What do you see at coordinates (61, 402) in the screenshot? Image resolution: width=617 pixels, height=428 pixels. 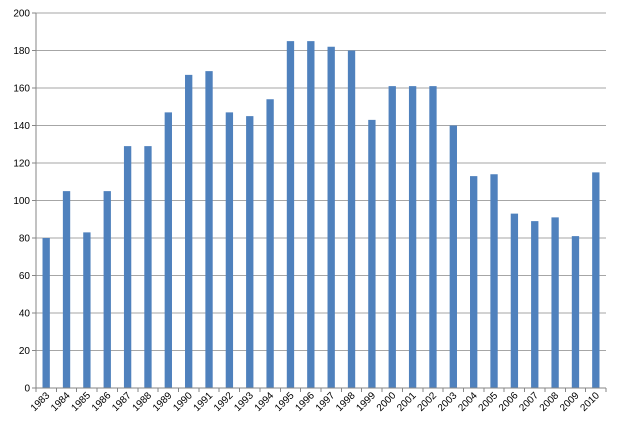 I see `x-tick-label: 1984` at bounding box center [61, 402].